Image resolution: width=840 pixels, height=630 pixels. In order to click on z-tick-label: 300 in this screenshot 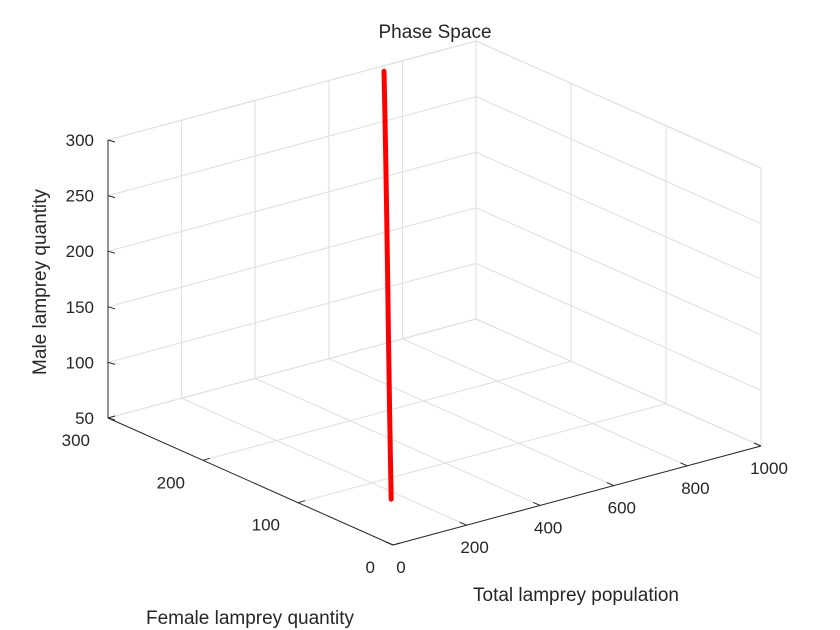, I will do `click(80, 140)`.